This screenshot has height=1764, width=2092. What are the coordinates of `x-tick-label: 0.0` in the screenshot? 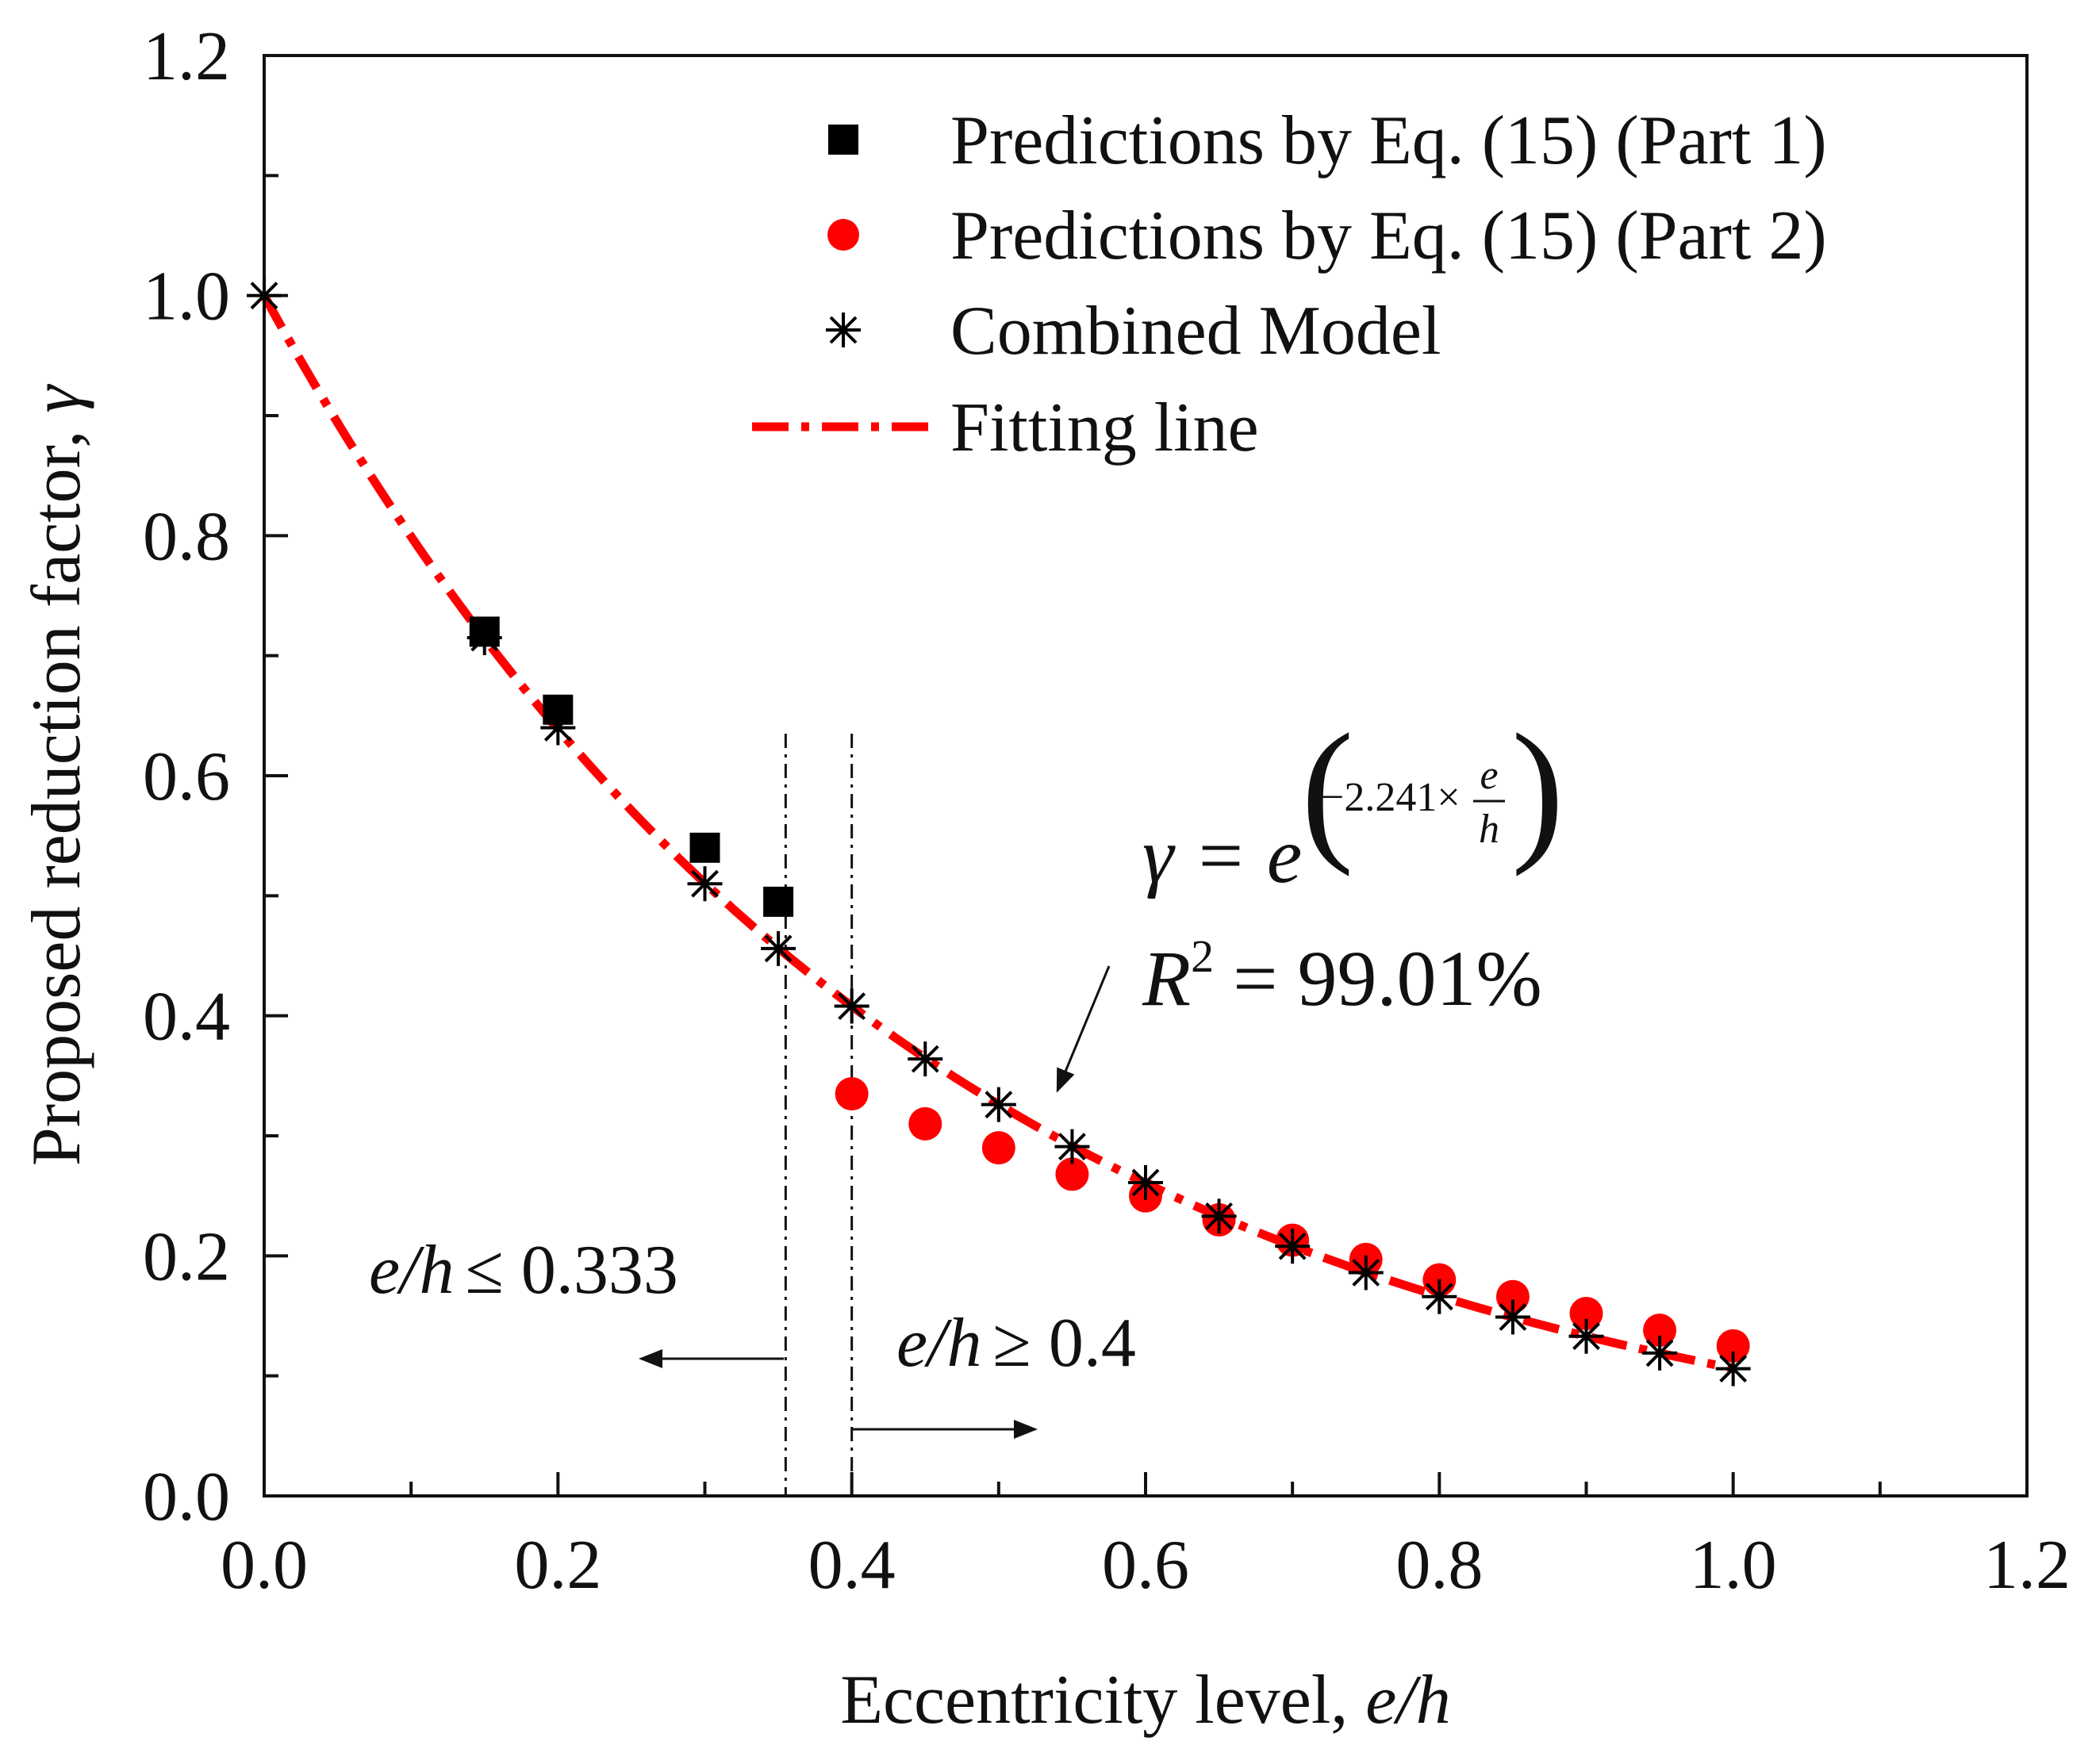 It's located at (264, 1565).